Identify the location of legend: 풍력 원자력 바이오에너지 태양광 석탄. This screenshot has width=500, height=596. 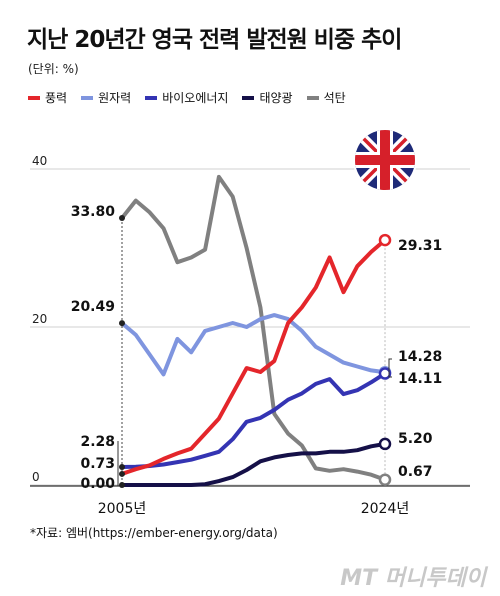
(187, 97).